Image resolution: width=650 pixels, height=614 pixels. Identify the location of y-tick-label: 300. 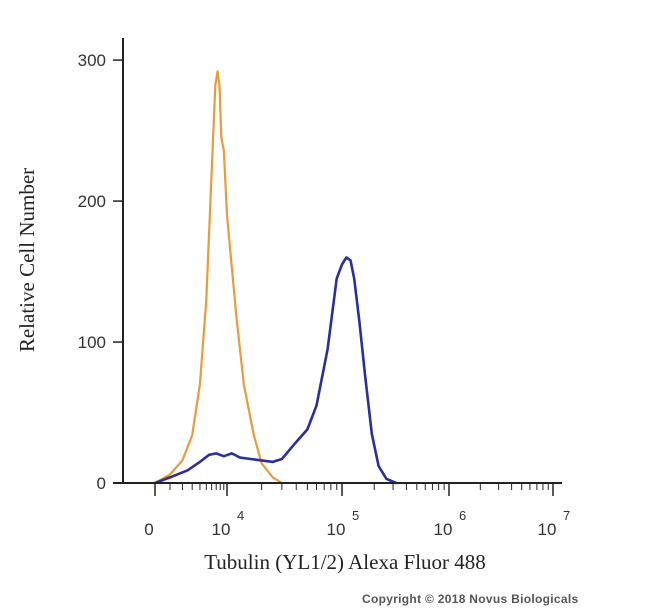
(92, 60).